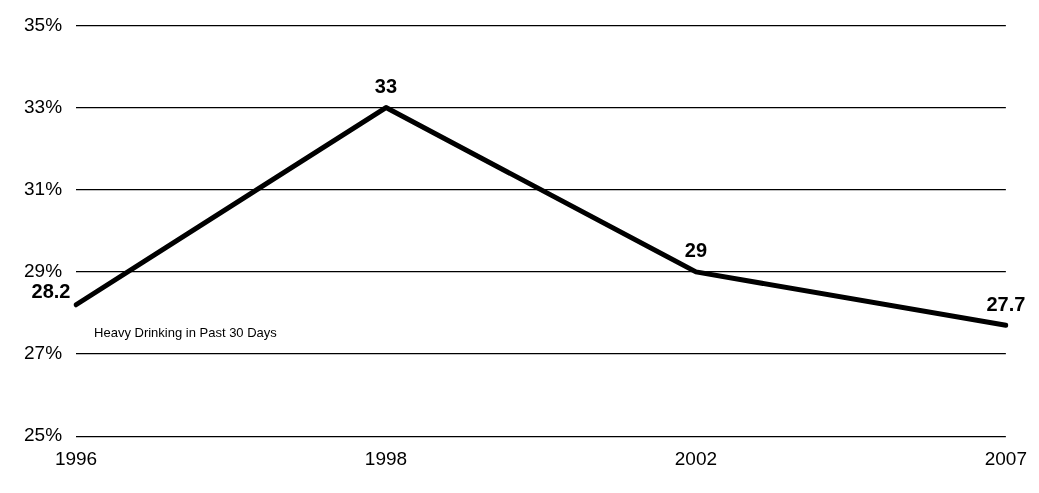  Describe the element at coordinates (43, 271) in the screenshot. I see `y-tick-label: 29%` at that location.